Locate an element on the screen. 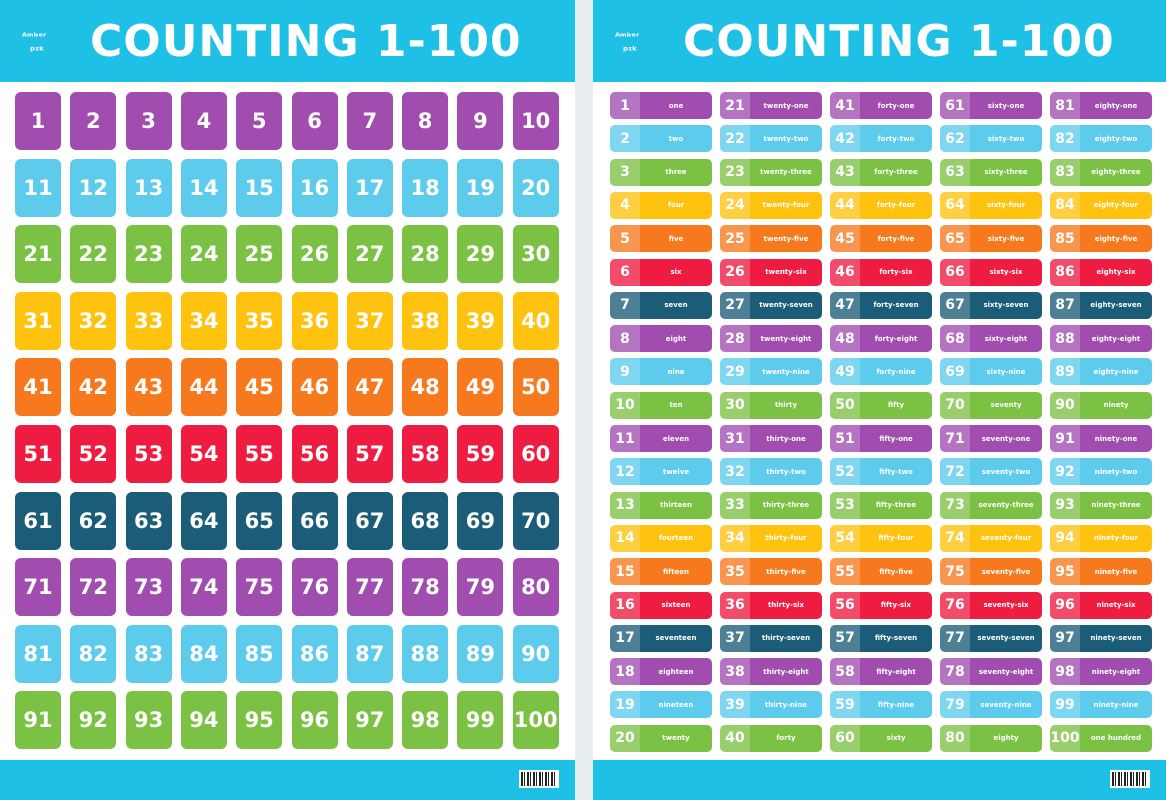  number-word-tile: 64 sixty-four is located at coordinates (991, 205).